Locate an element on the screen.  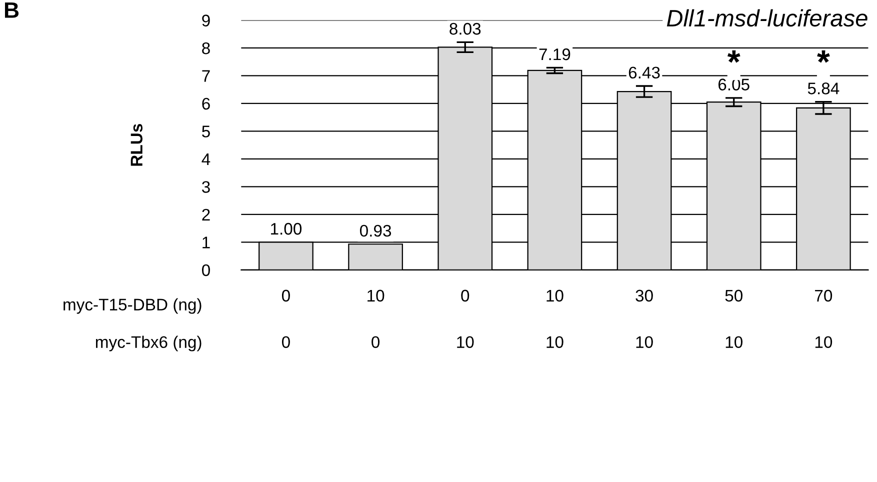
y-tick-label: 2 is located at coordinates (206, 214).